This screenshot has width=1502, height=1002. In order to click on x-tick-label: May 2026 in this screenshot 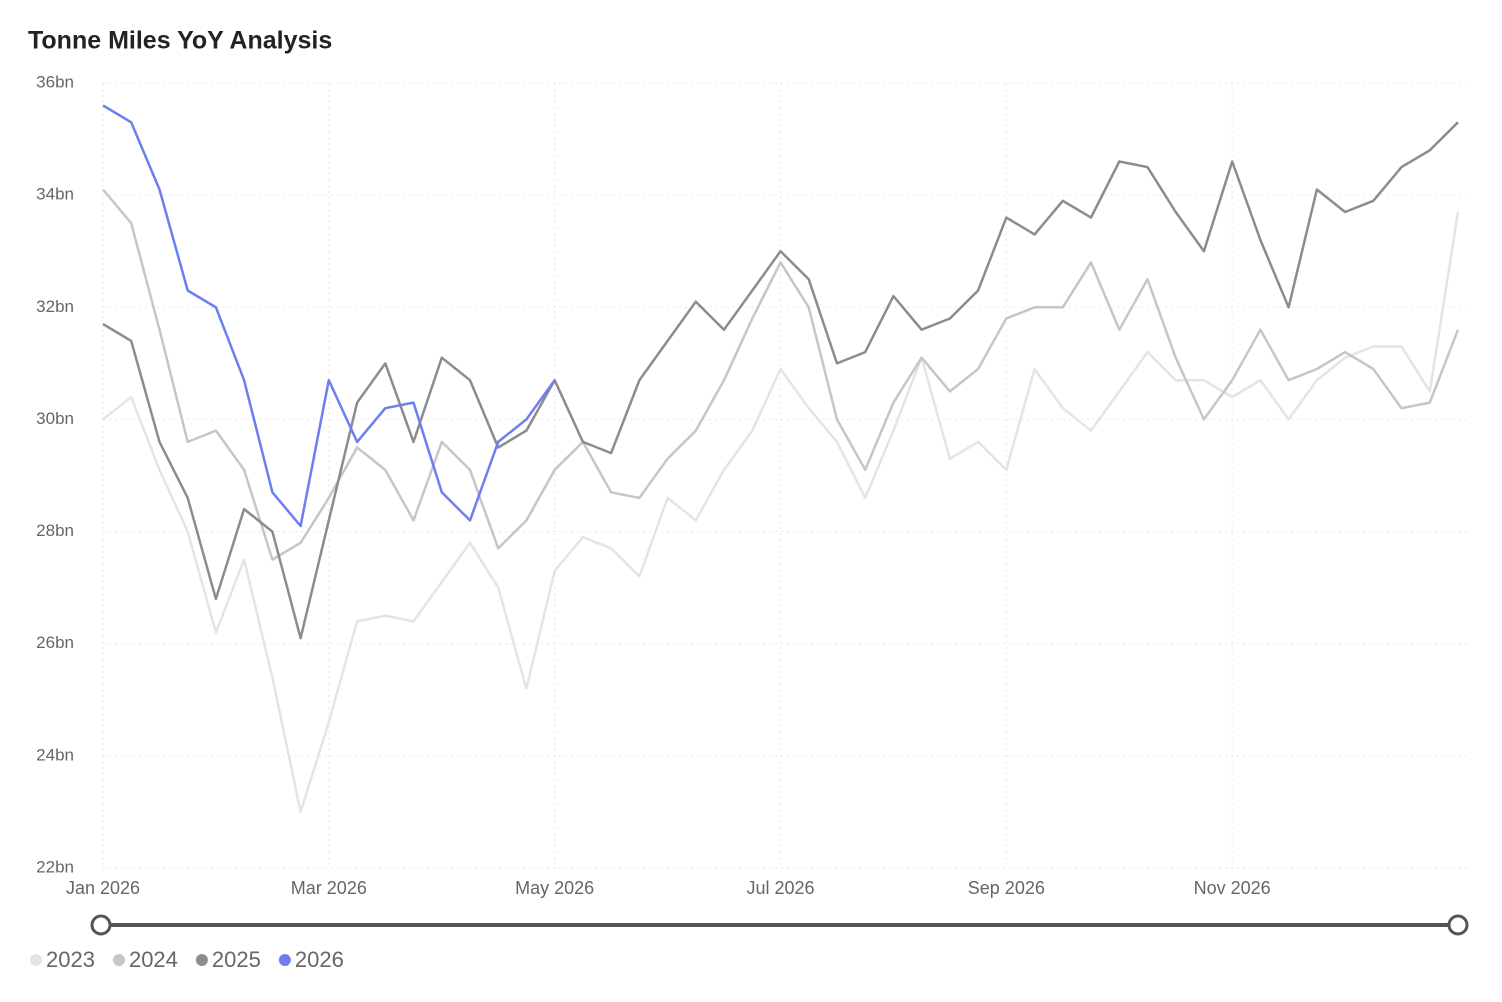, I will do `click(554, 888)`.